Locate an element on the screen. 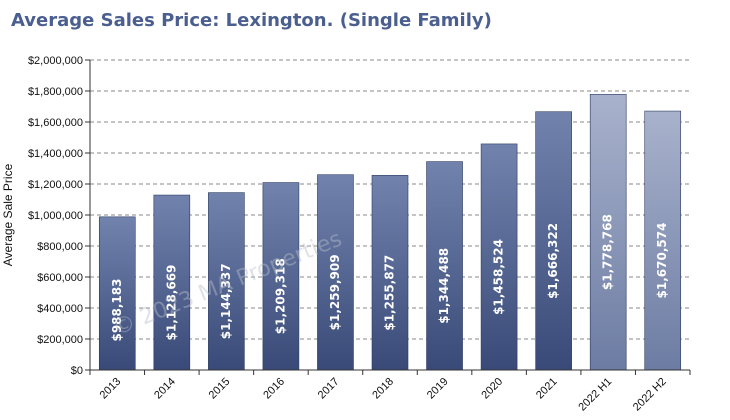 This screenshot has width=730, height=420. x-tick-label: 2021 is located at coordinates (547, 389).